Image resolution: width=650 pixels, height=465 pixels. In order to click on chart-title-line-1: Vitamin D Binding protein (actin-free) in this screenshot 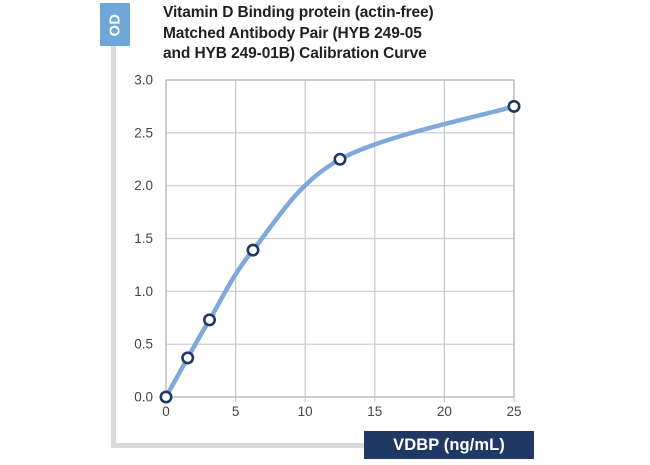, I will do `click(298, 12)`.